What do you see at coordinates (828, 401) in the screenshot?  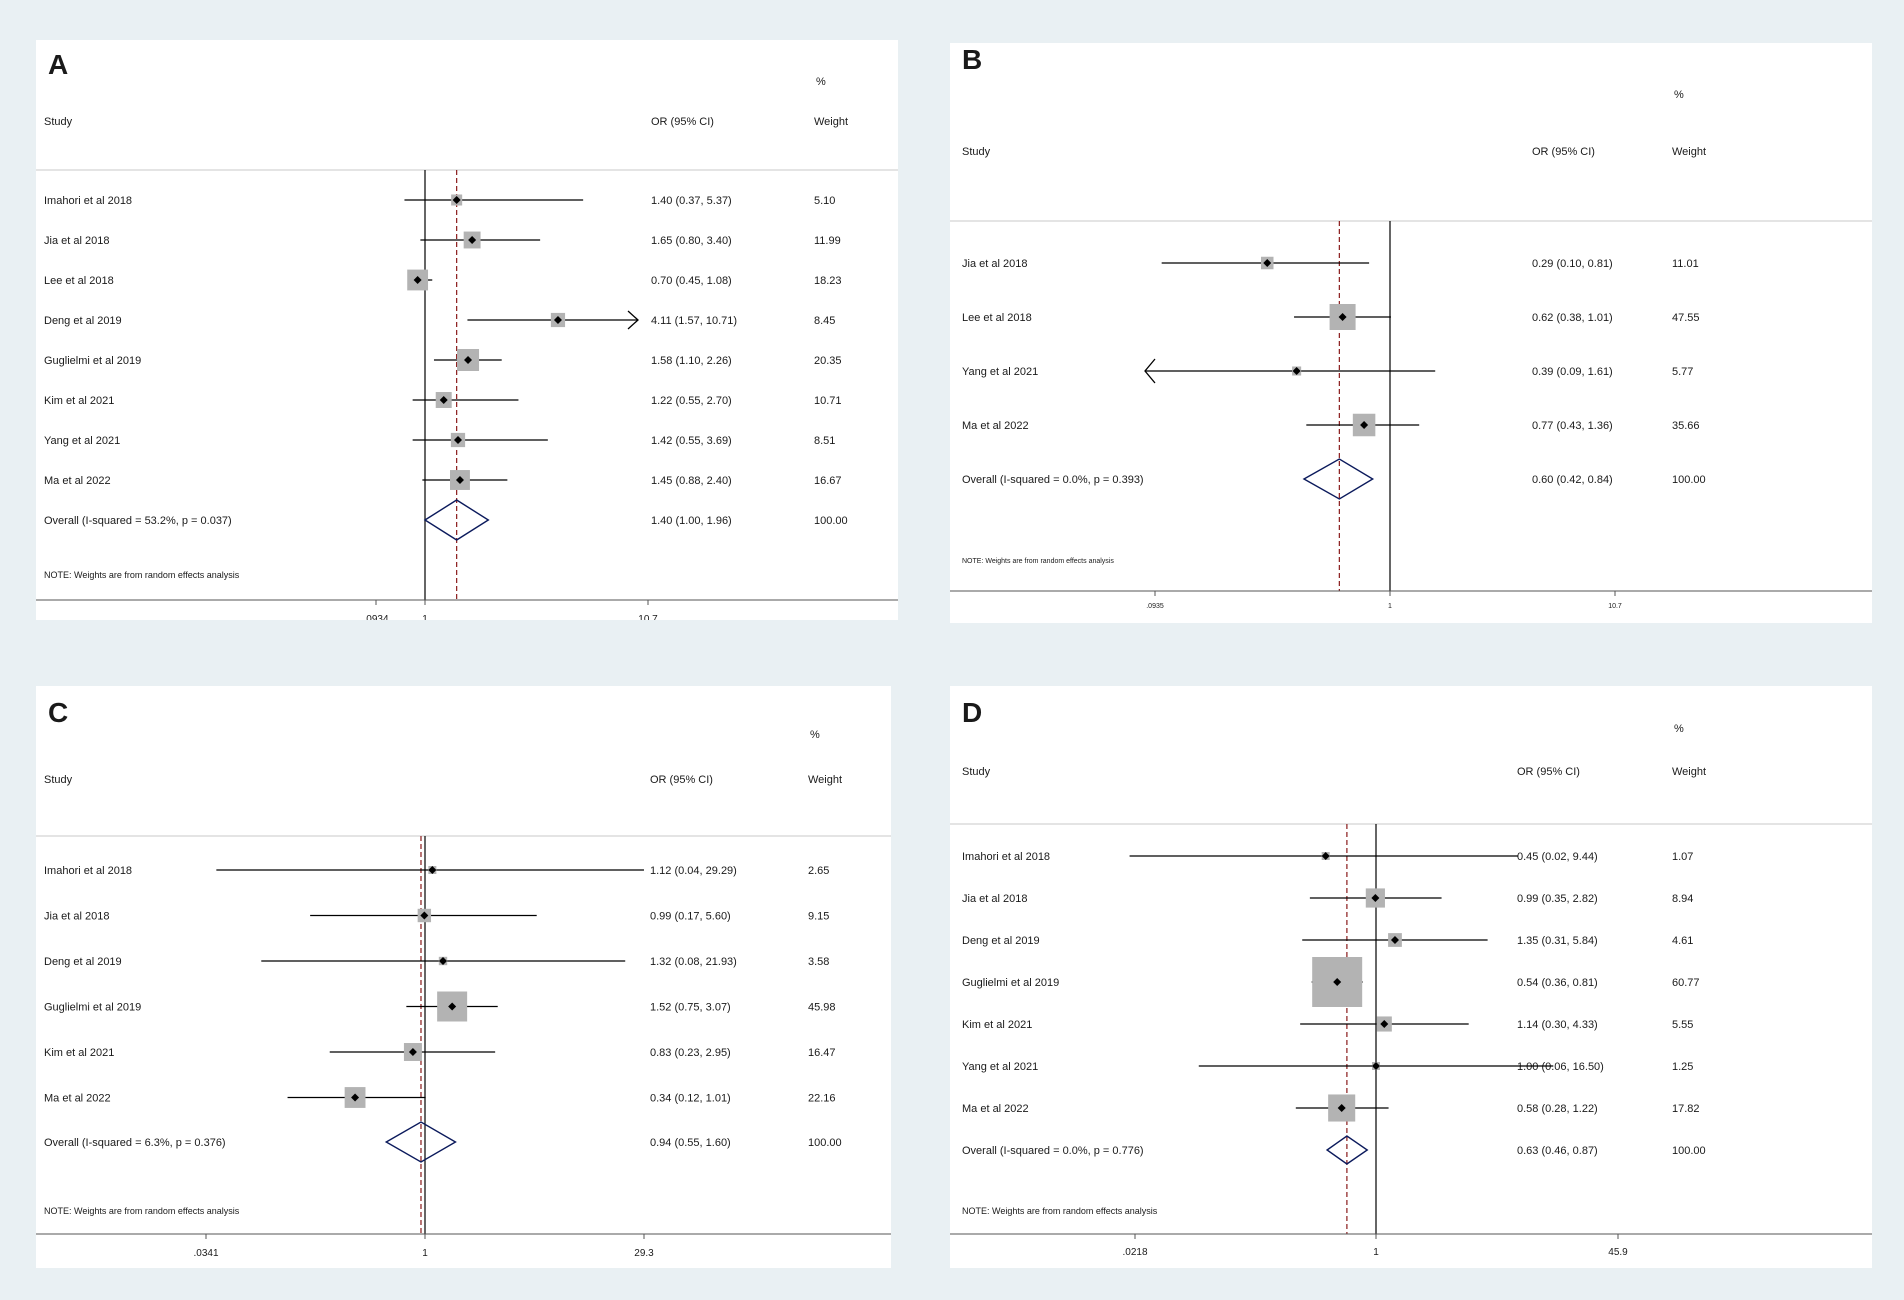 I see `study-weight: 10.71` at bounding box center [828, 401].